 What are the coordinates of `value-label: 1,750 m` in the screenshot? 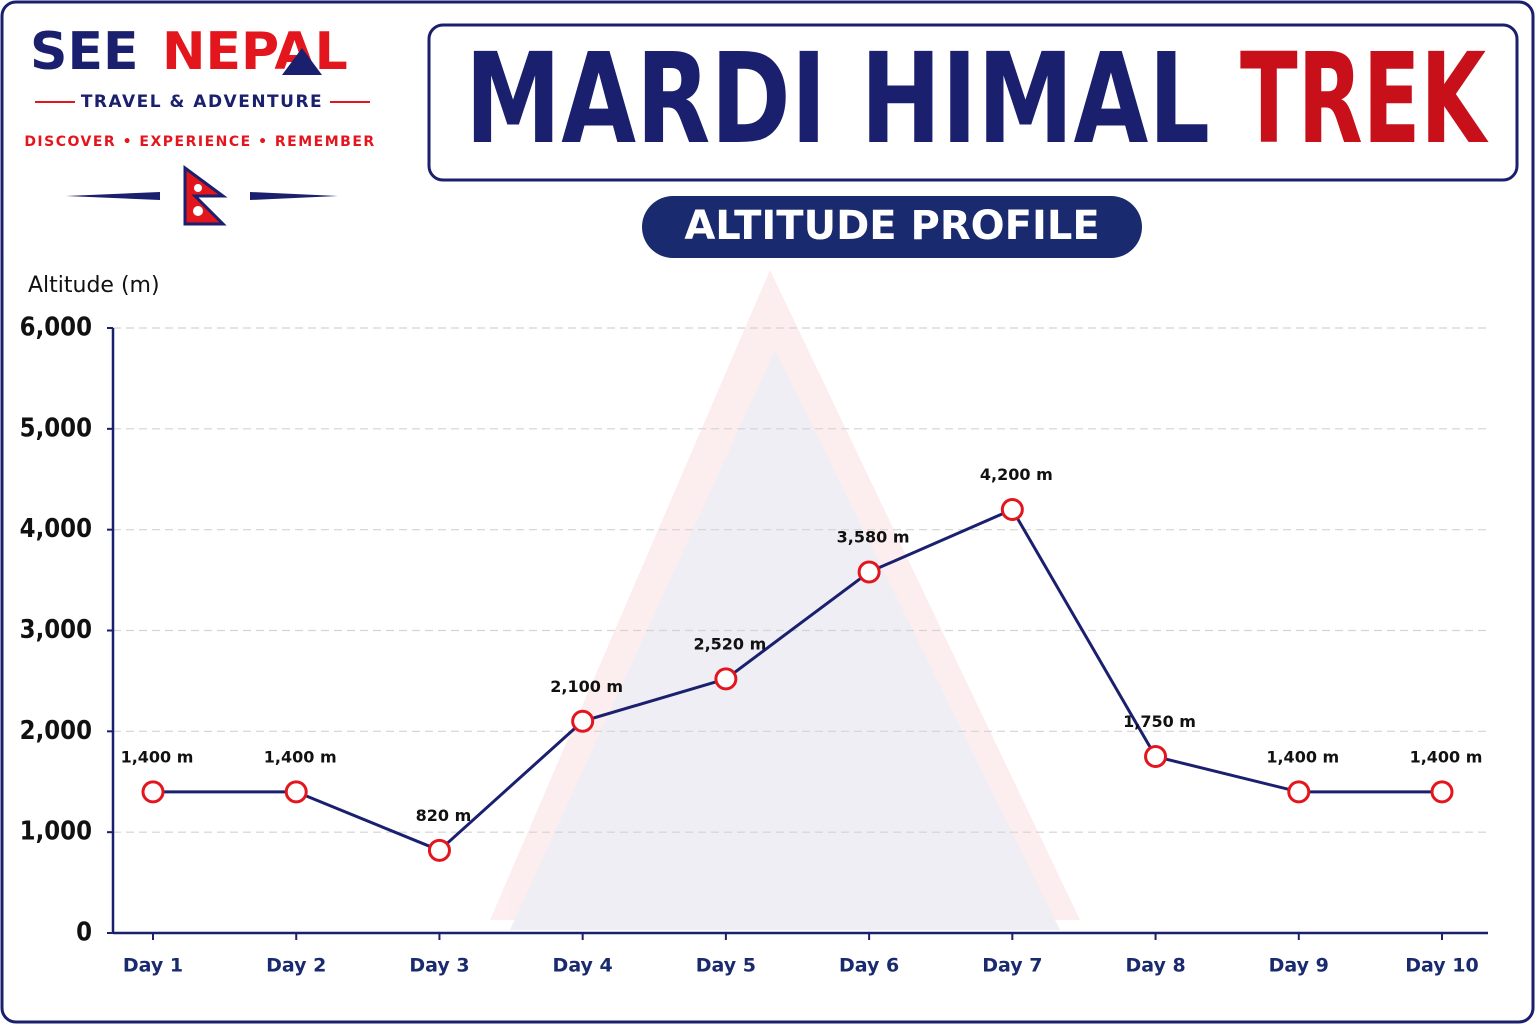 It's located at (1159, 721).